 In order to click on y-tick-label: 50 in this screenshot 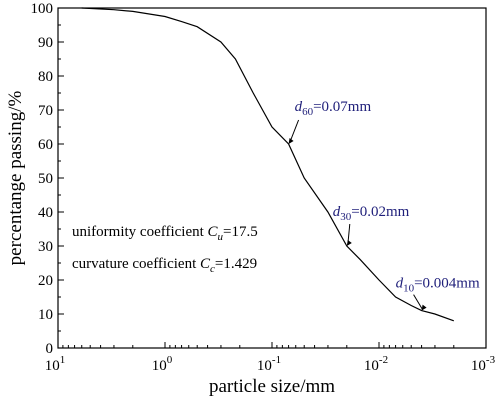, I will do `click(45, 179)`.